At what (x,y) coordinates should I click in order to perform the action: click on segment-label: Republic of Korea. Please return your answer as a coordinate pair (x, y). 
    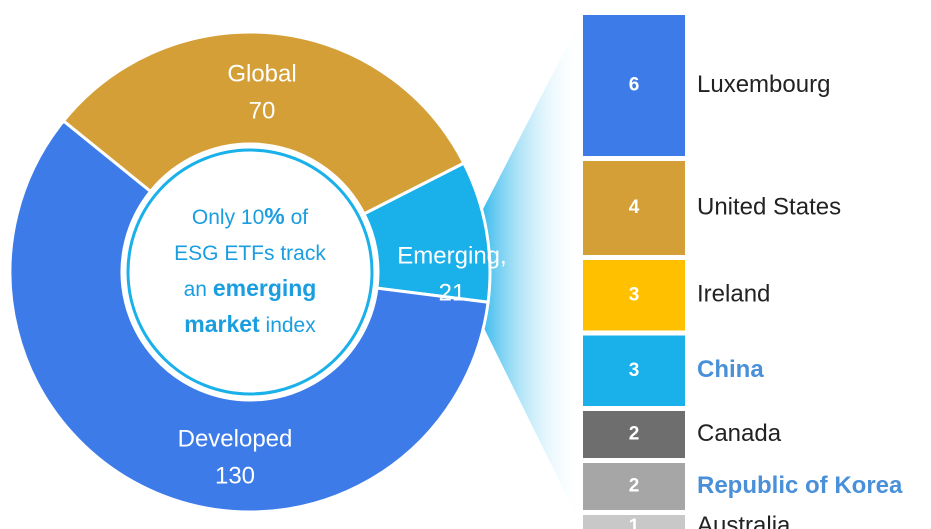
    Looking at the image, I should click on (800, 485).